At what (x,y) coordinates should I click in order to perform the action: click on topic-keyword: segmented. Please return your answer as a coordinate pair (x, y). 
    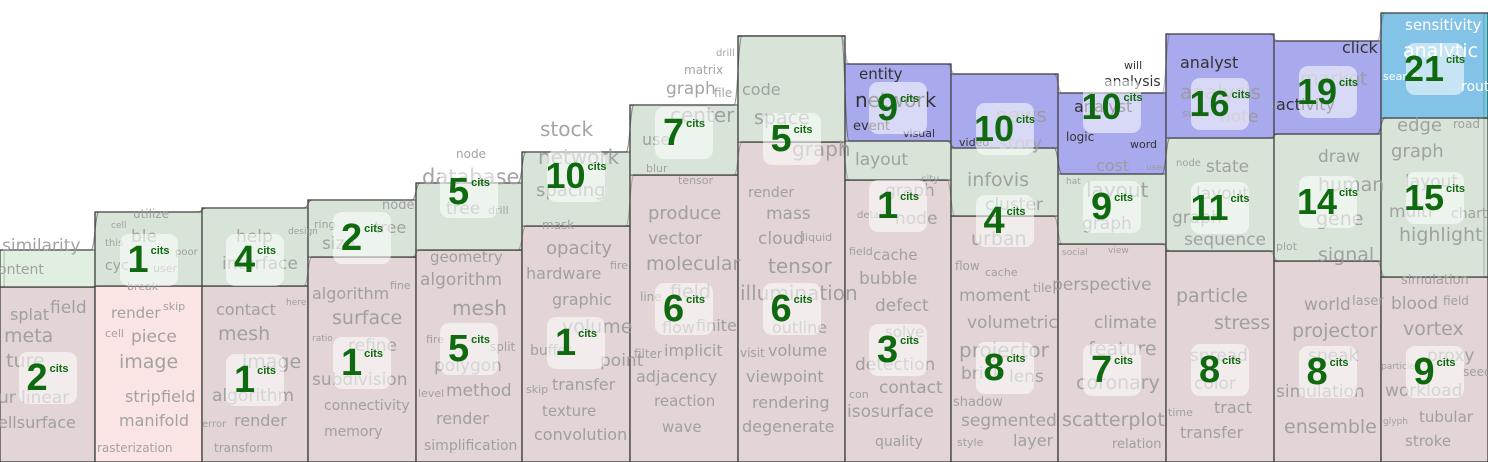
    Looking at the image, I should click on (1009, 421).